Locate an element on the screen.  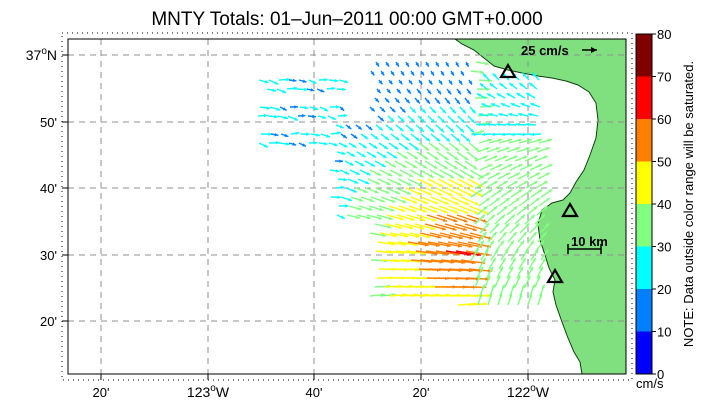
y-tick-label: 40' is located at coordinates (48, 188).